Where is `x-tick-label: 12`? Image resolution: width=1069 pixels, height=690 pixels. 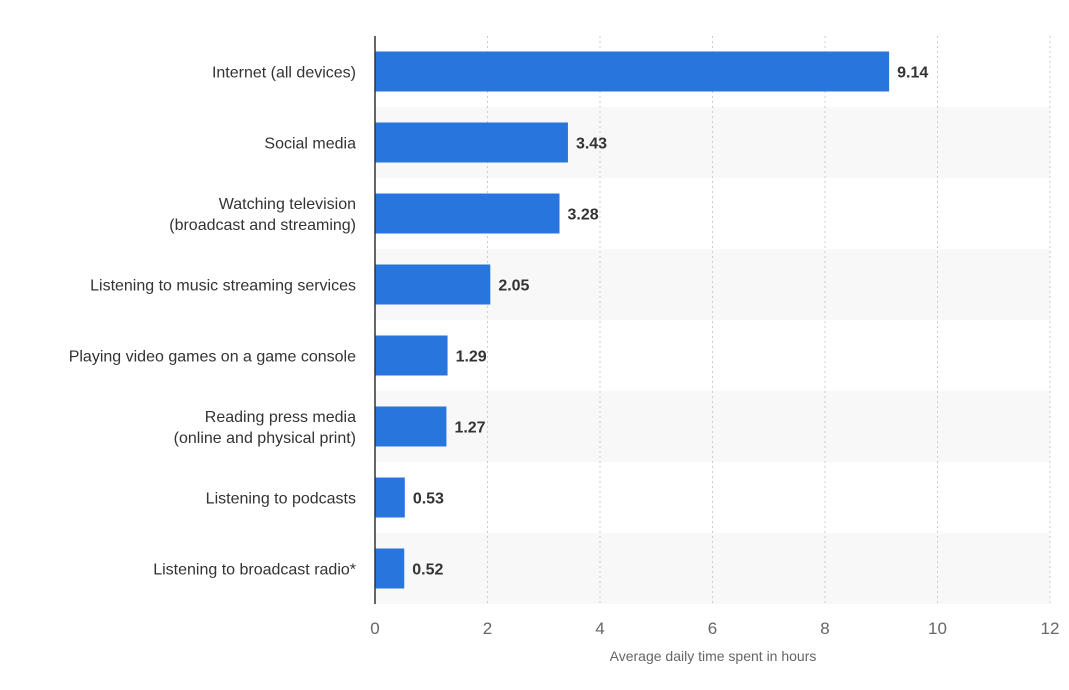 x-tick-label: 12 is located at coordinates (1050, 628).